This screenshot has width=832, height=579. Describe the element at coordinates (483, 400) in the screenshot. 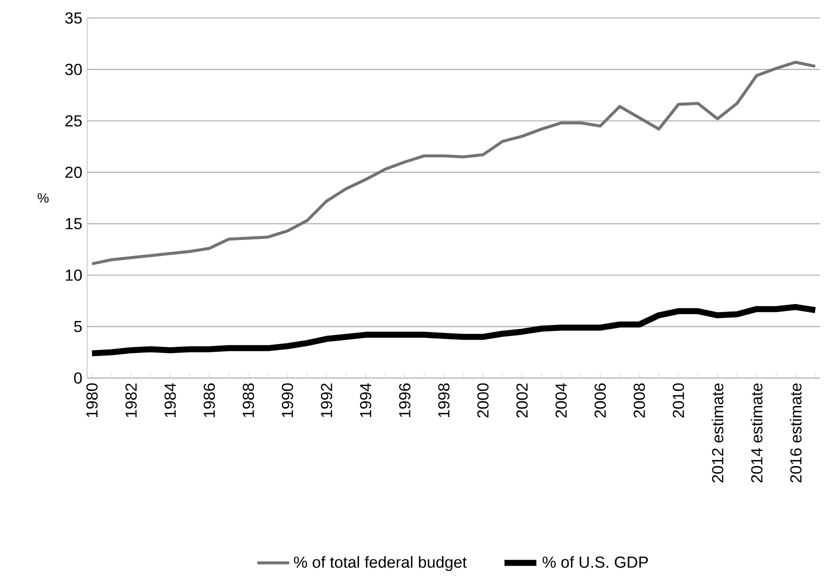

I see `x-tick-label: 2000` at that location.